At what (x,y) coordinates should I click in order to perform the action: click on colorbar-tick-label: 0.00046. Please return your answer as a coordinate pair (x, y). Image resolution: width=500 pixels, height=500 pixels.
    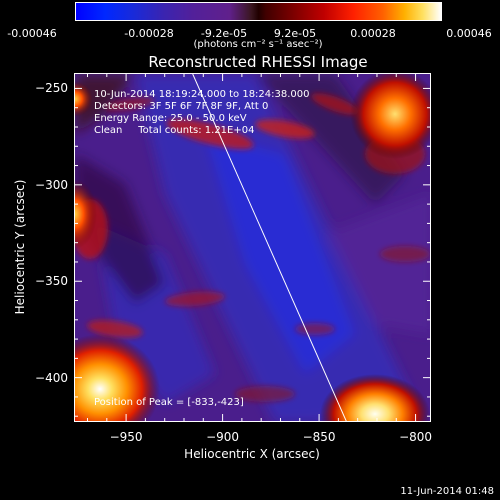
    Looking at the image, I should click on (469, 33).